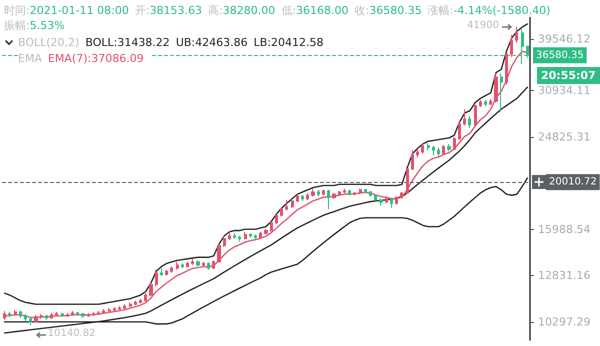 The height and width of the screenshot is (346, 600). What do you see at coordinates (212, 42) in the screenshot?
I see `annotation: UB:42463.86` at bounding box center [212, 42].